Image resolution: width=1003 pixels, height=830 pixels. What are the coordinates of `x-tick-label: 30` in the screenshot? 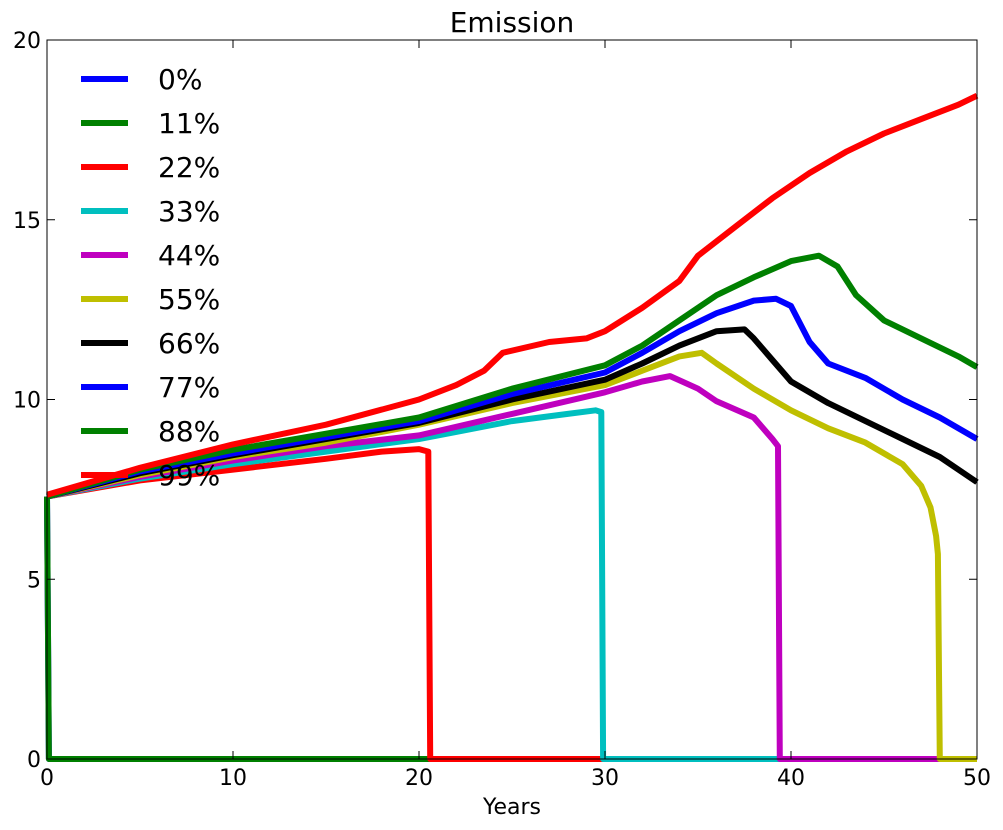 It's located at (605, 778).